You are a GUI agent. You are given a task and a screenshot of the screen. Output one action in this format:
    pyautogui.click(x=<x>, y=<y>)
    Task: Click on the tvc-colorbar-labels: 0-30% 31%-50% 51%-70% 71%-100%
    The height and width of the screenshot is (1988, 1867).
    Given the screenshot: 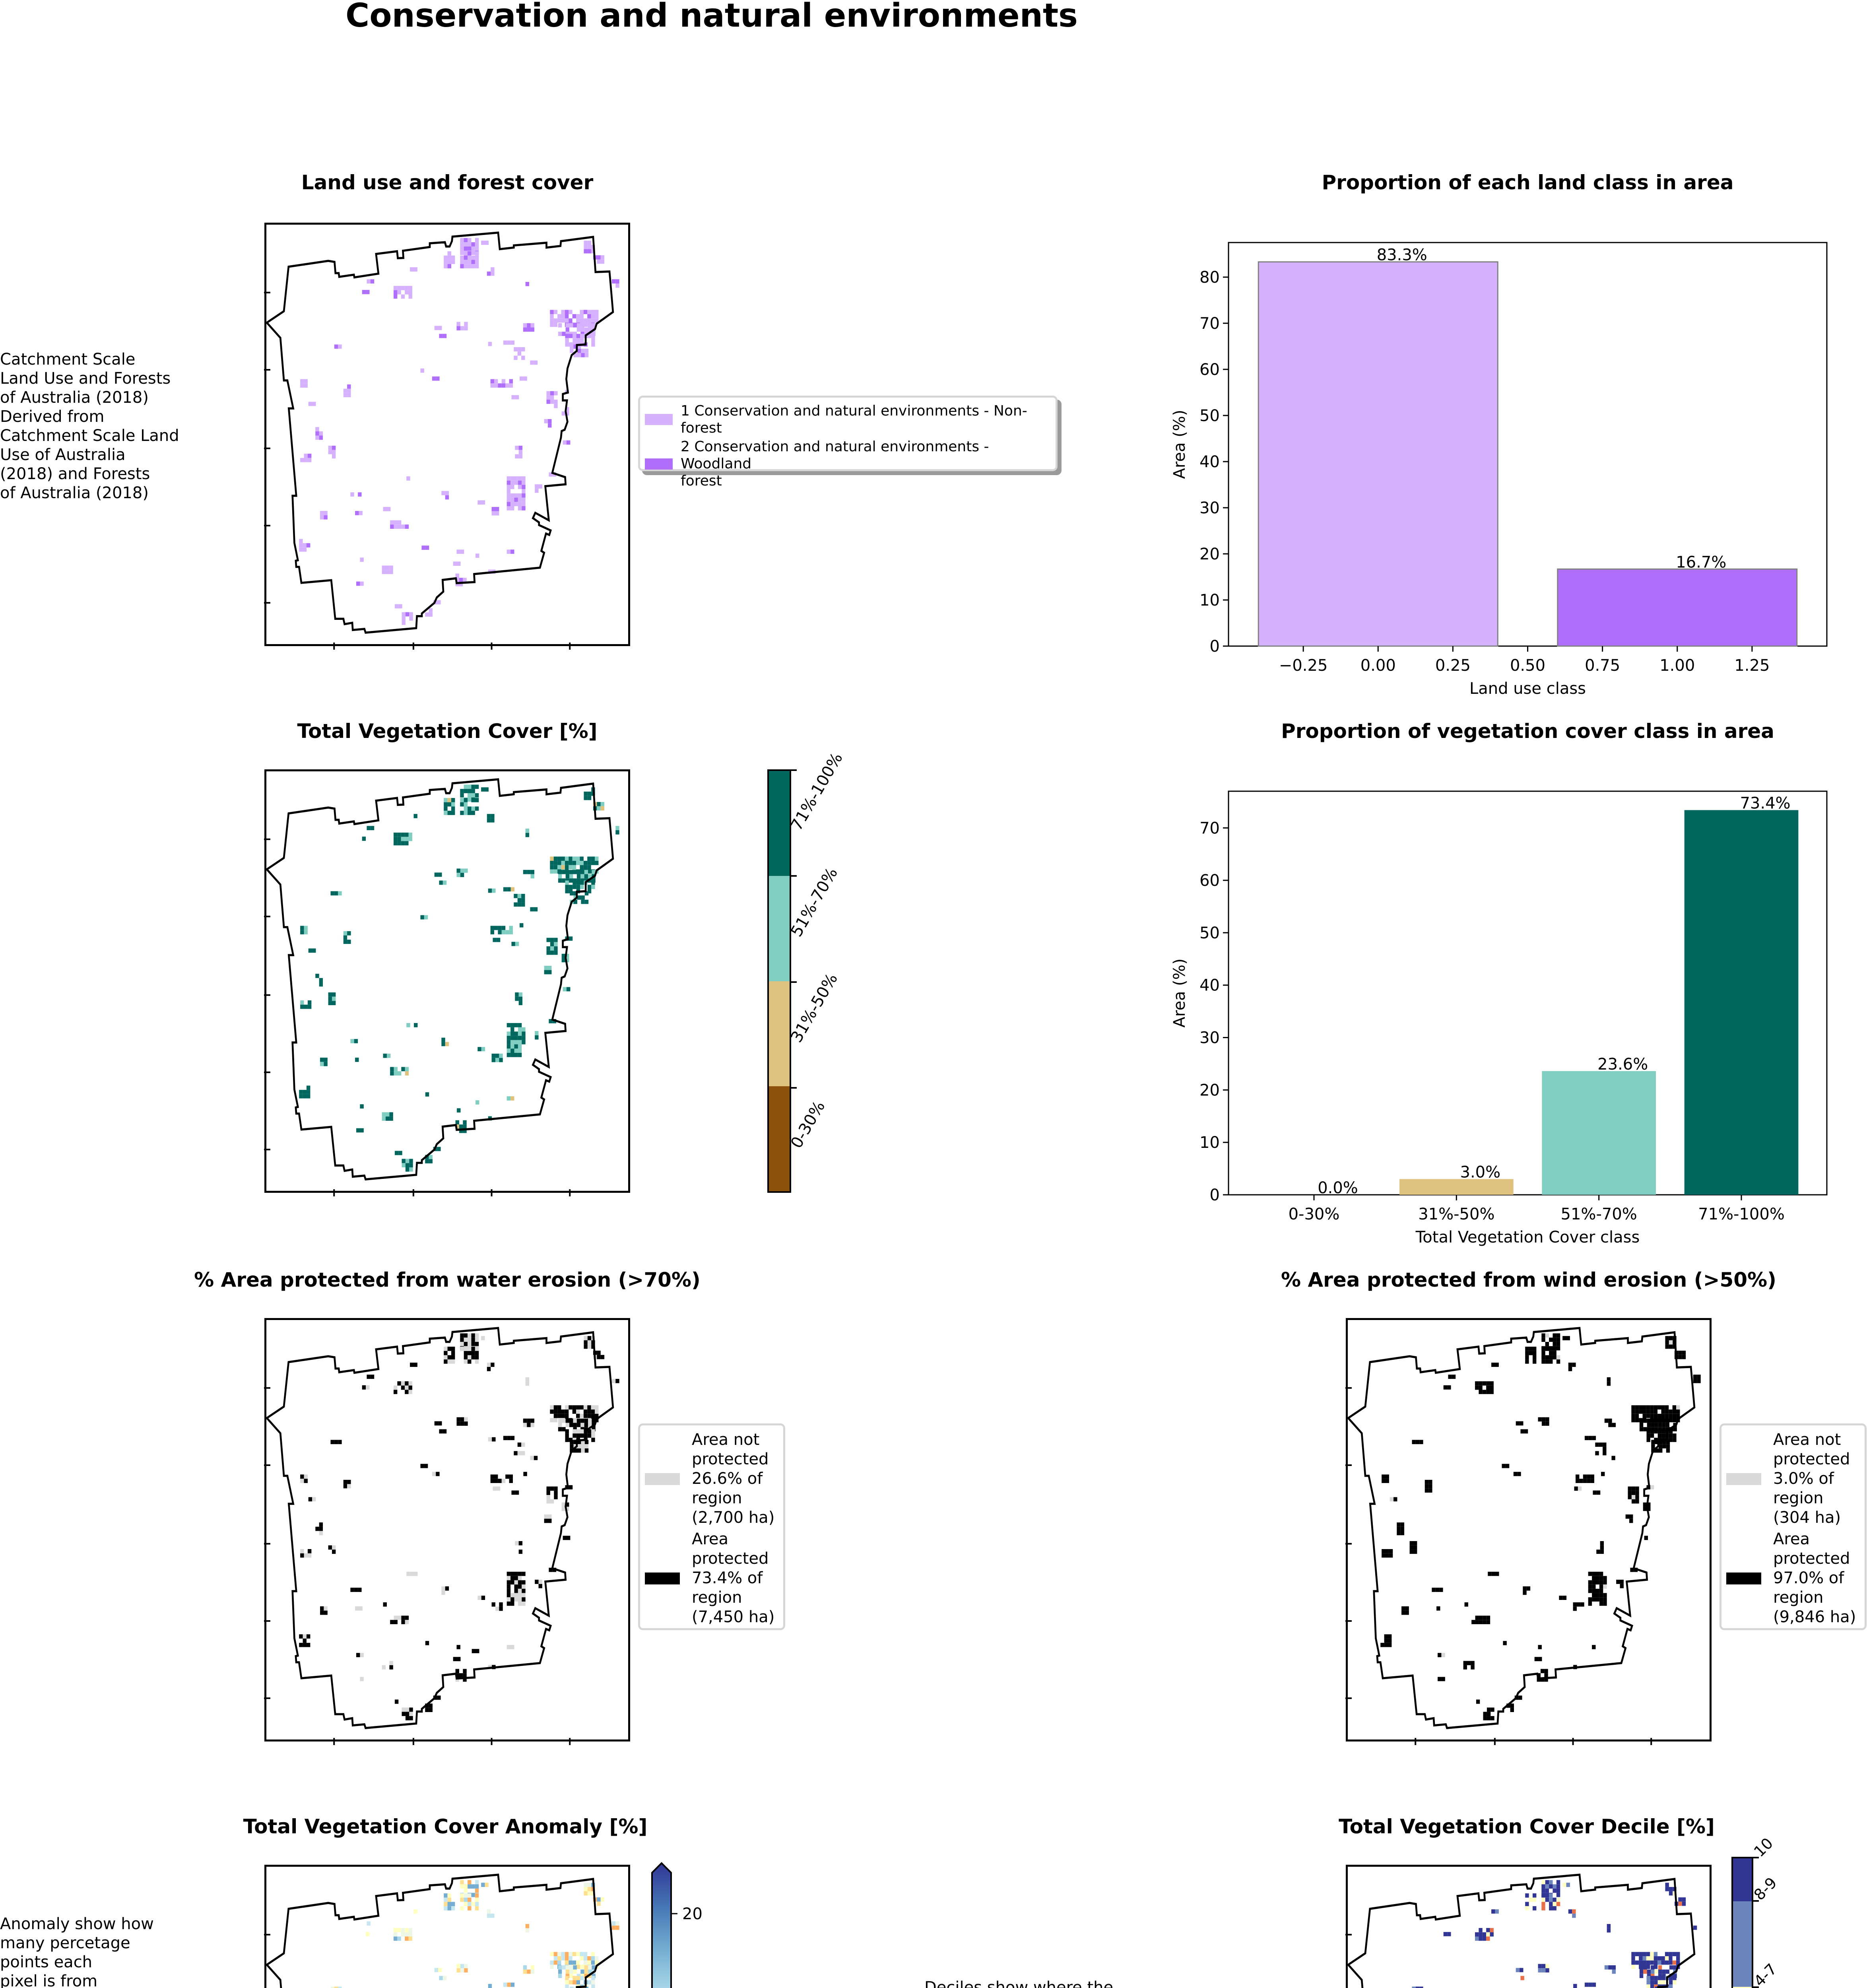 What is the action you would take?
    pyautogui.click(x=848, y=971)
    